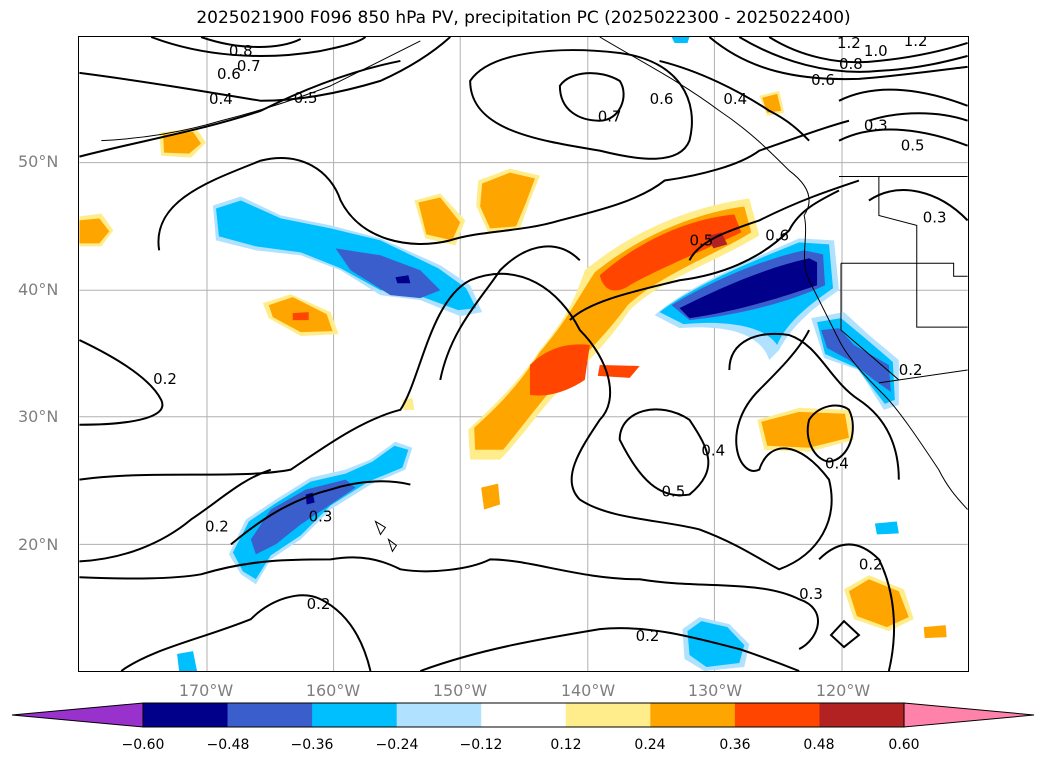 The width and height of the screenshot is (1047, 765). What do you see at coordinates (566, 745) in the screenshot?
I see `colorbar-tick-label: 0.12` at bounding box center [566, 745].